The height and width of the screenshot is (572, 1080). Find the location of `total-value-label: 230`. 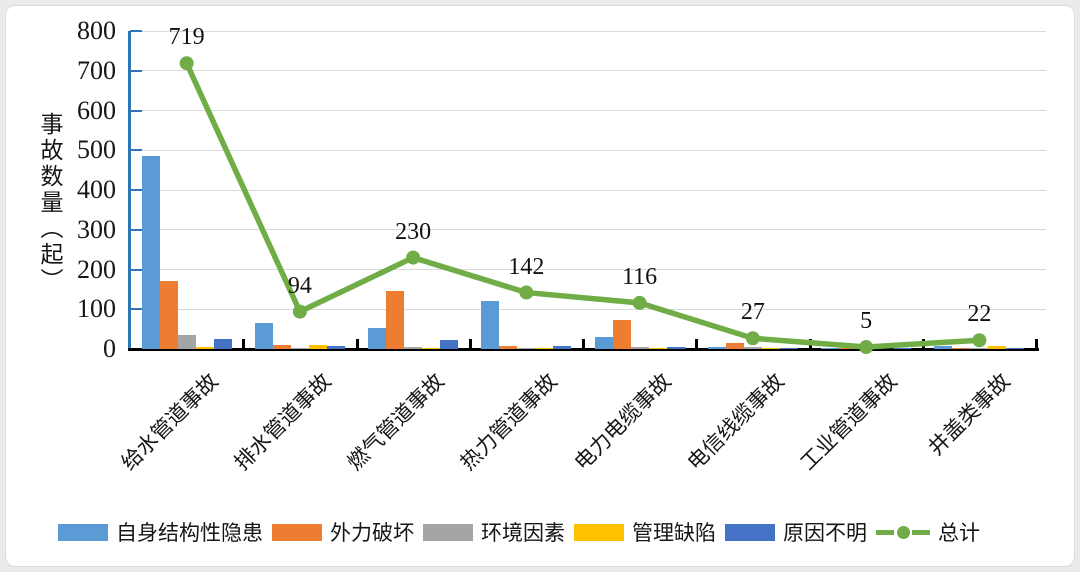

total-value-label: 230 is located at coordinates (413, 231).